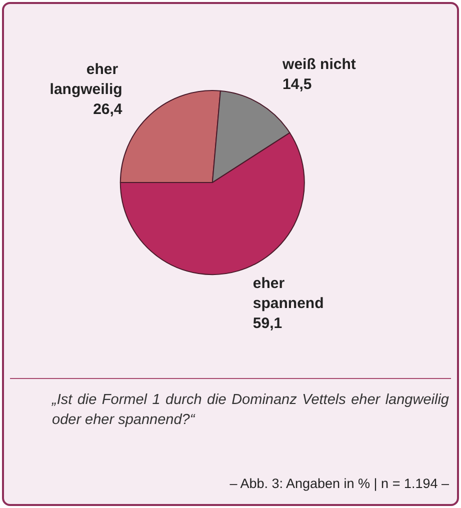 The width and height of the screenshot is (461, 508). Describe the element at coordinates (86, 79) in the screenshot. I see `slice-label: eher langweilig` at that location.